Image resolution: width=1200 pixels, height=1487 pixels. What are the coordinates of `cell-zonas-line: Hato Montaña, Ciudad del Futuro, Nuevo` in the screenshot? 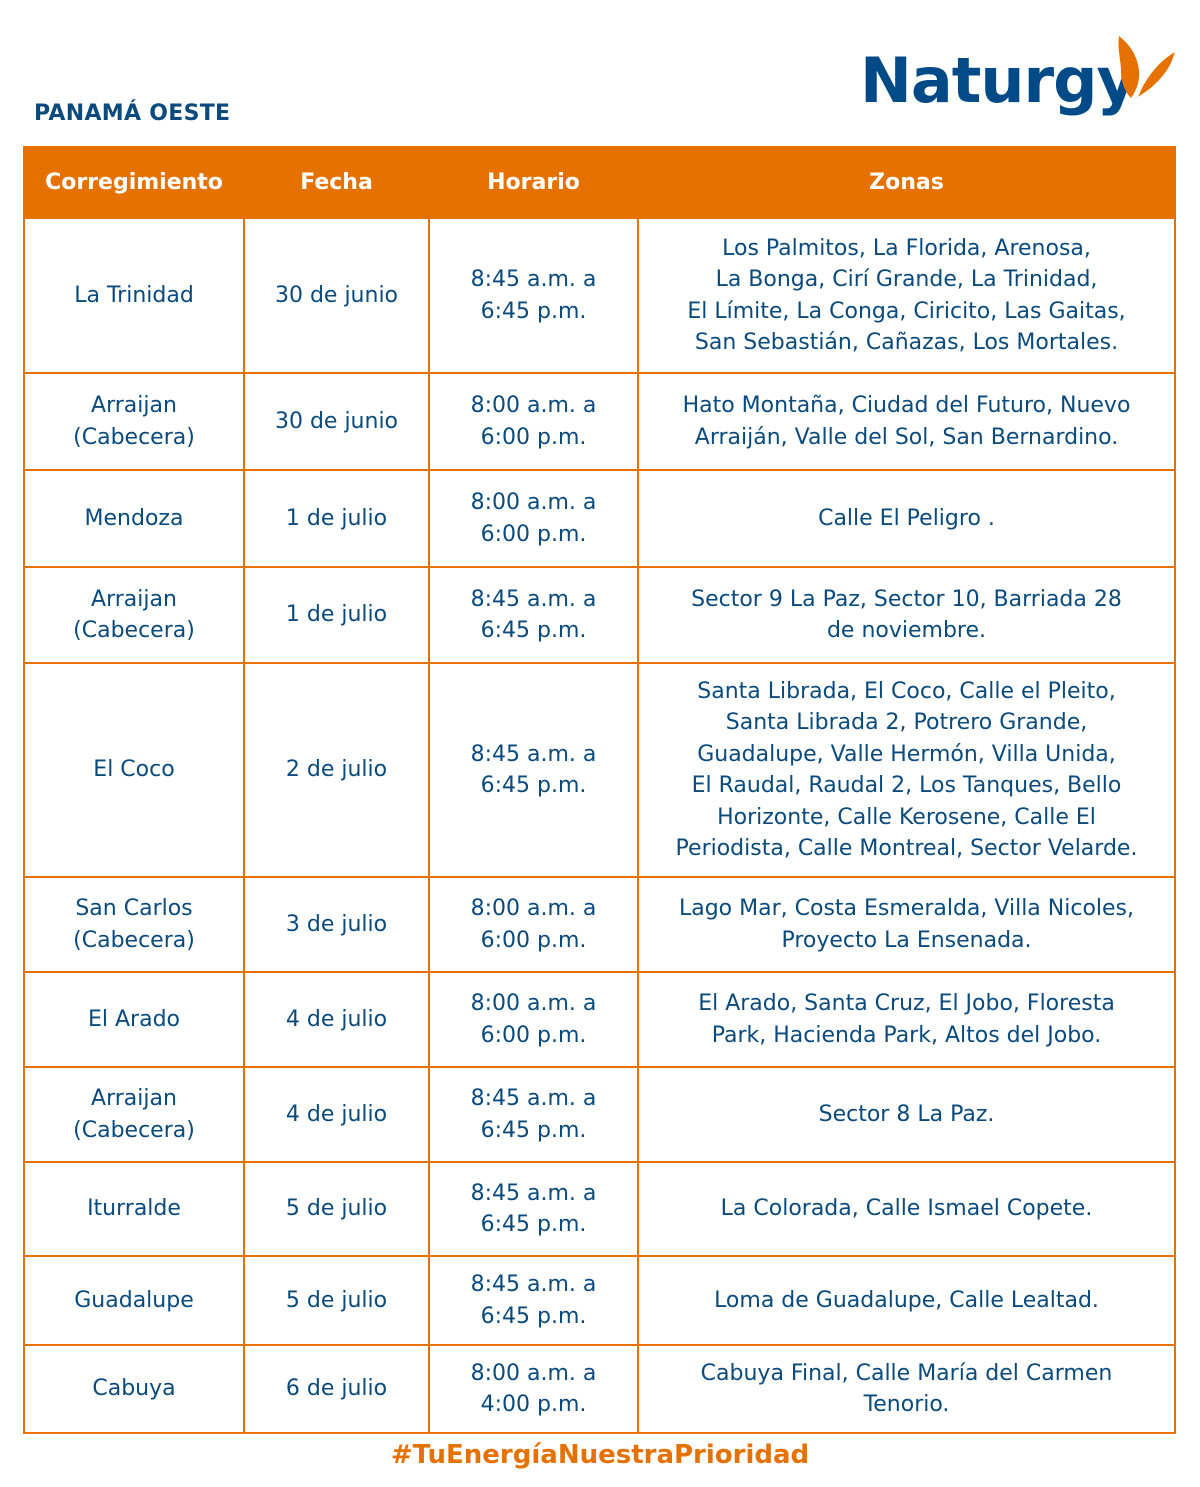 It's located at (906, 405).